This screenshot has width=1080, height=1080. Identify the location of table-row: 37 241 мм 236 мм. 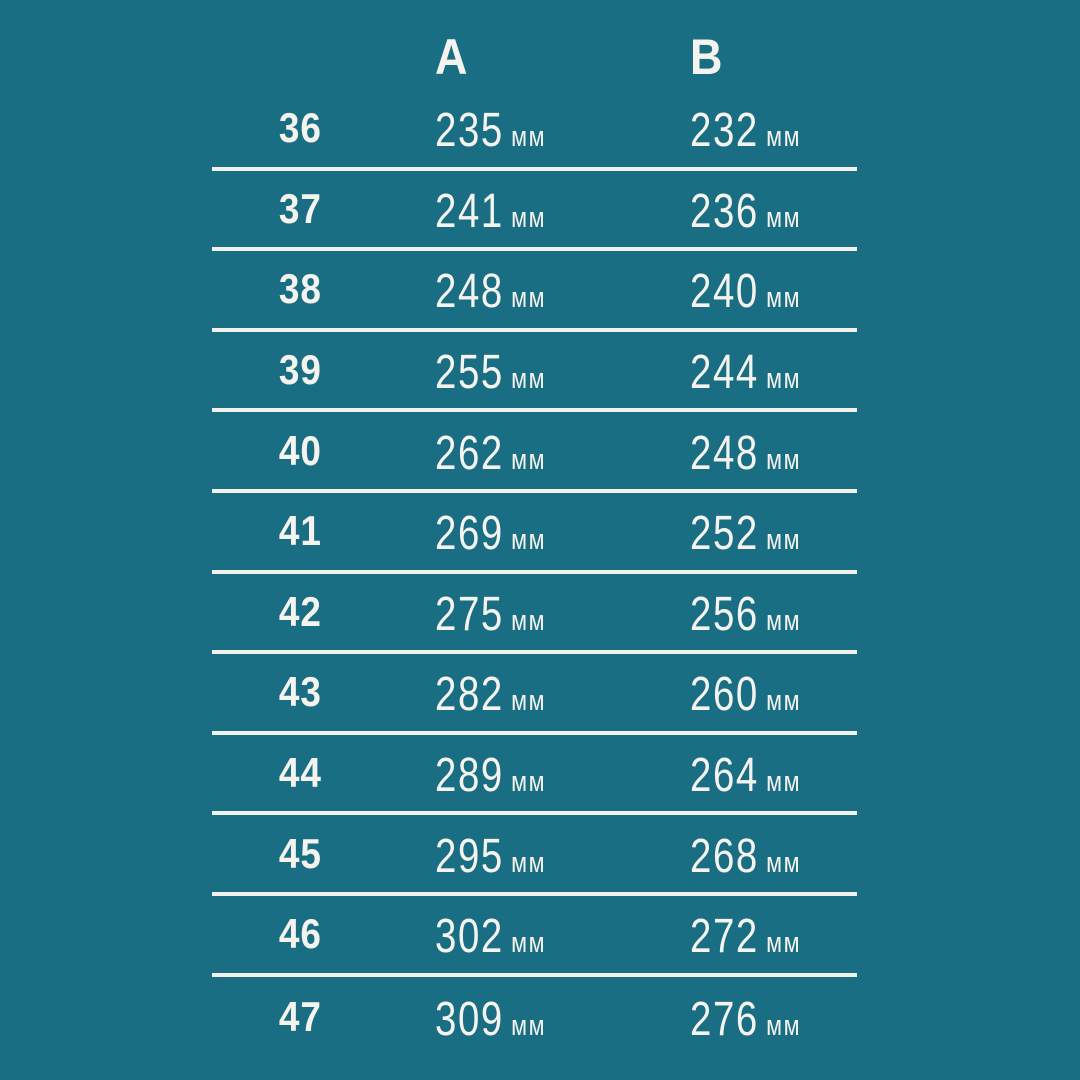
(534, 211).